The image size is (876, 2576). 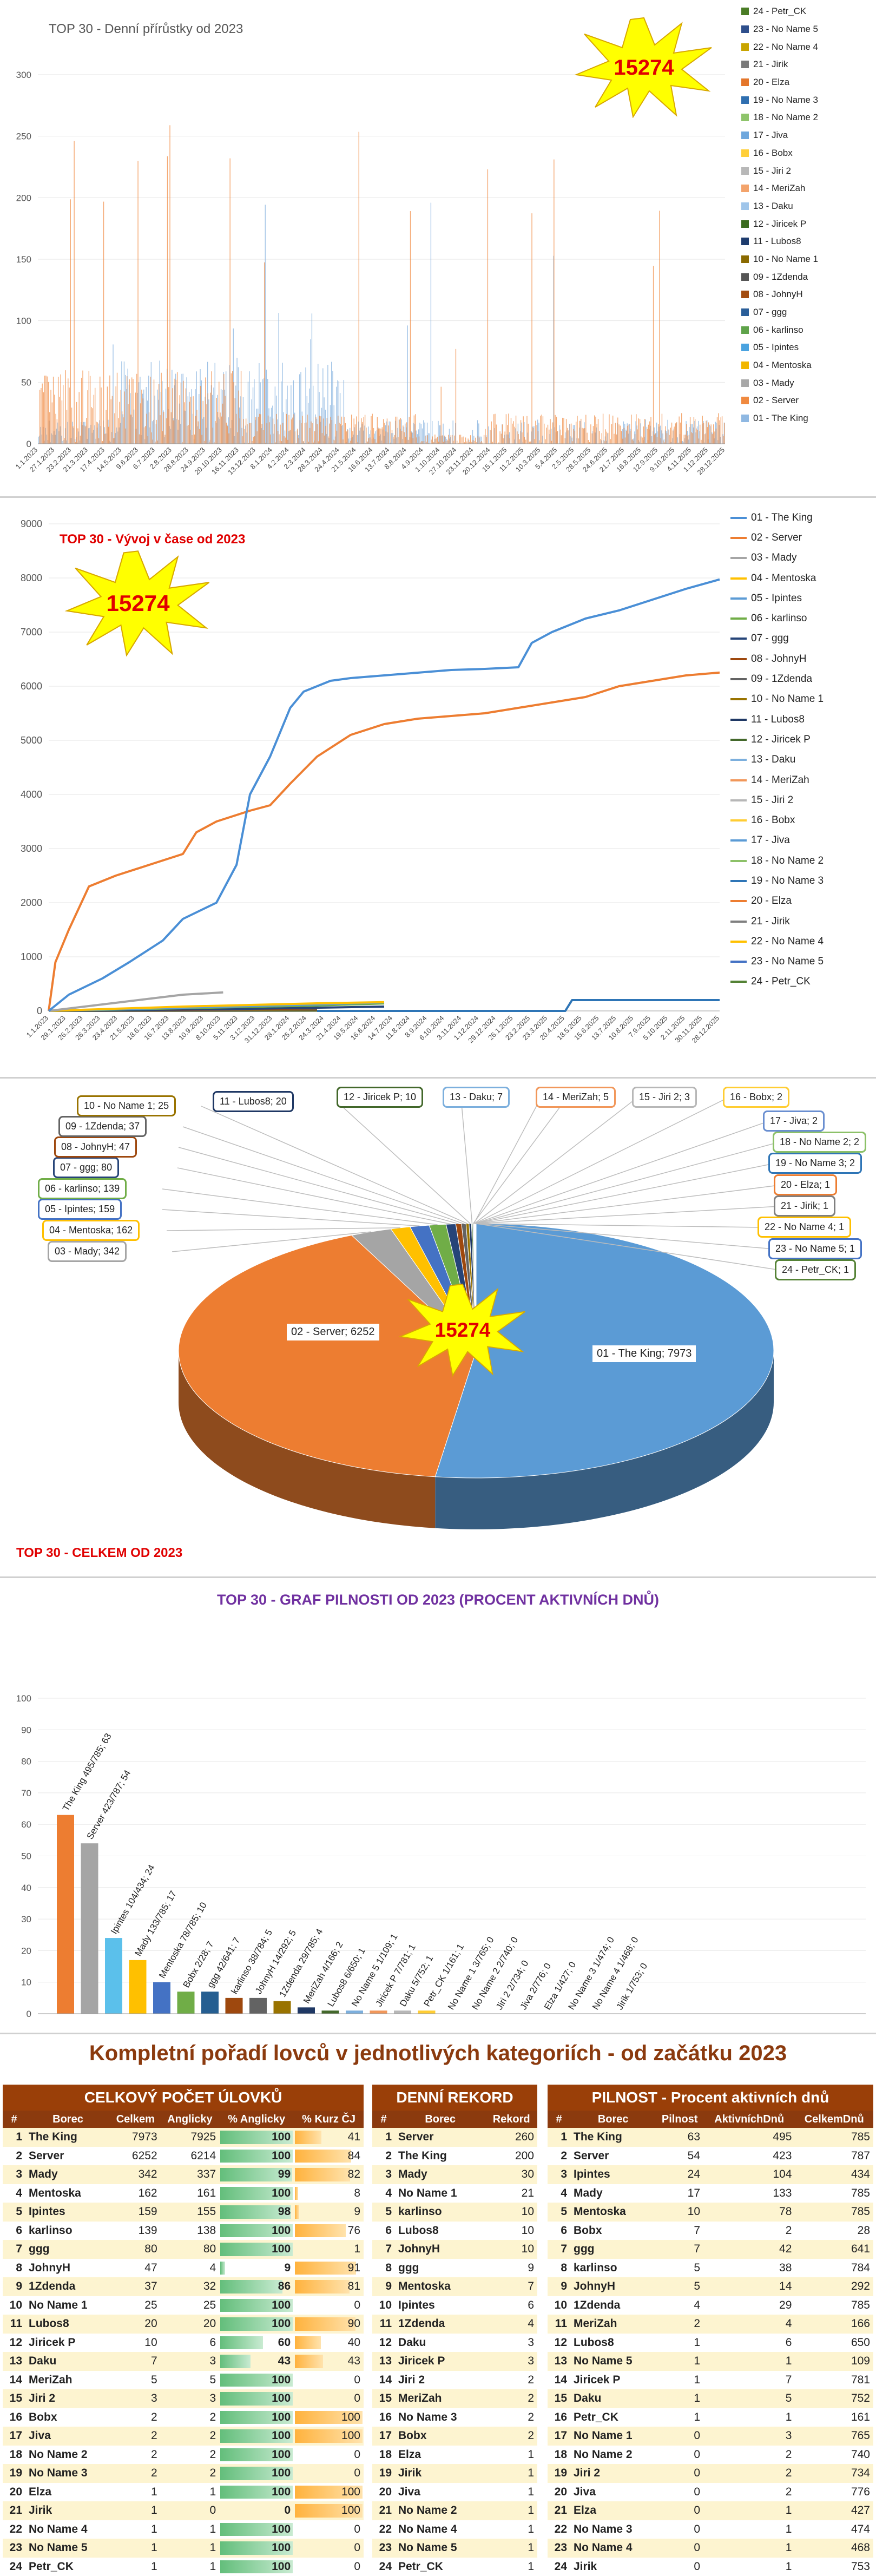 What do you see at coordinates (354, 2156) in the screenshot?
I see `data-bar-value: 84` at bounding box center [354, 2156].